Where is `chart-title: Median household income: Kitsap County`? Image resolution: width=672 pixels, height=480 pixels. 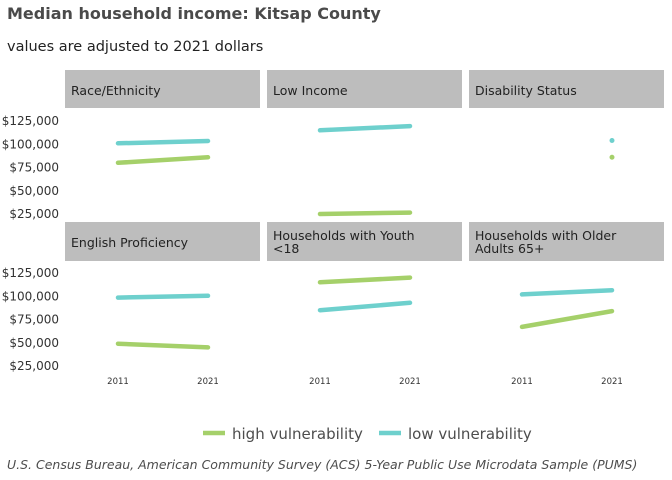
chart-title: Median household income: Kitsap County is located at coordinates (194, 13).